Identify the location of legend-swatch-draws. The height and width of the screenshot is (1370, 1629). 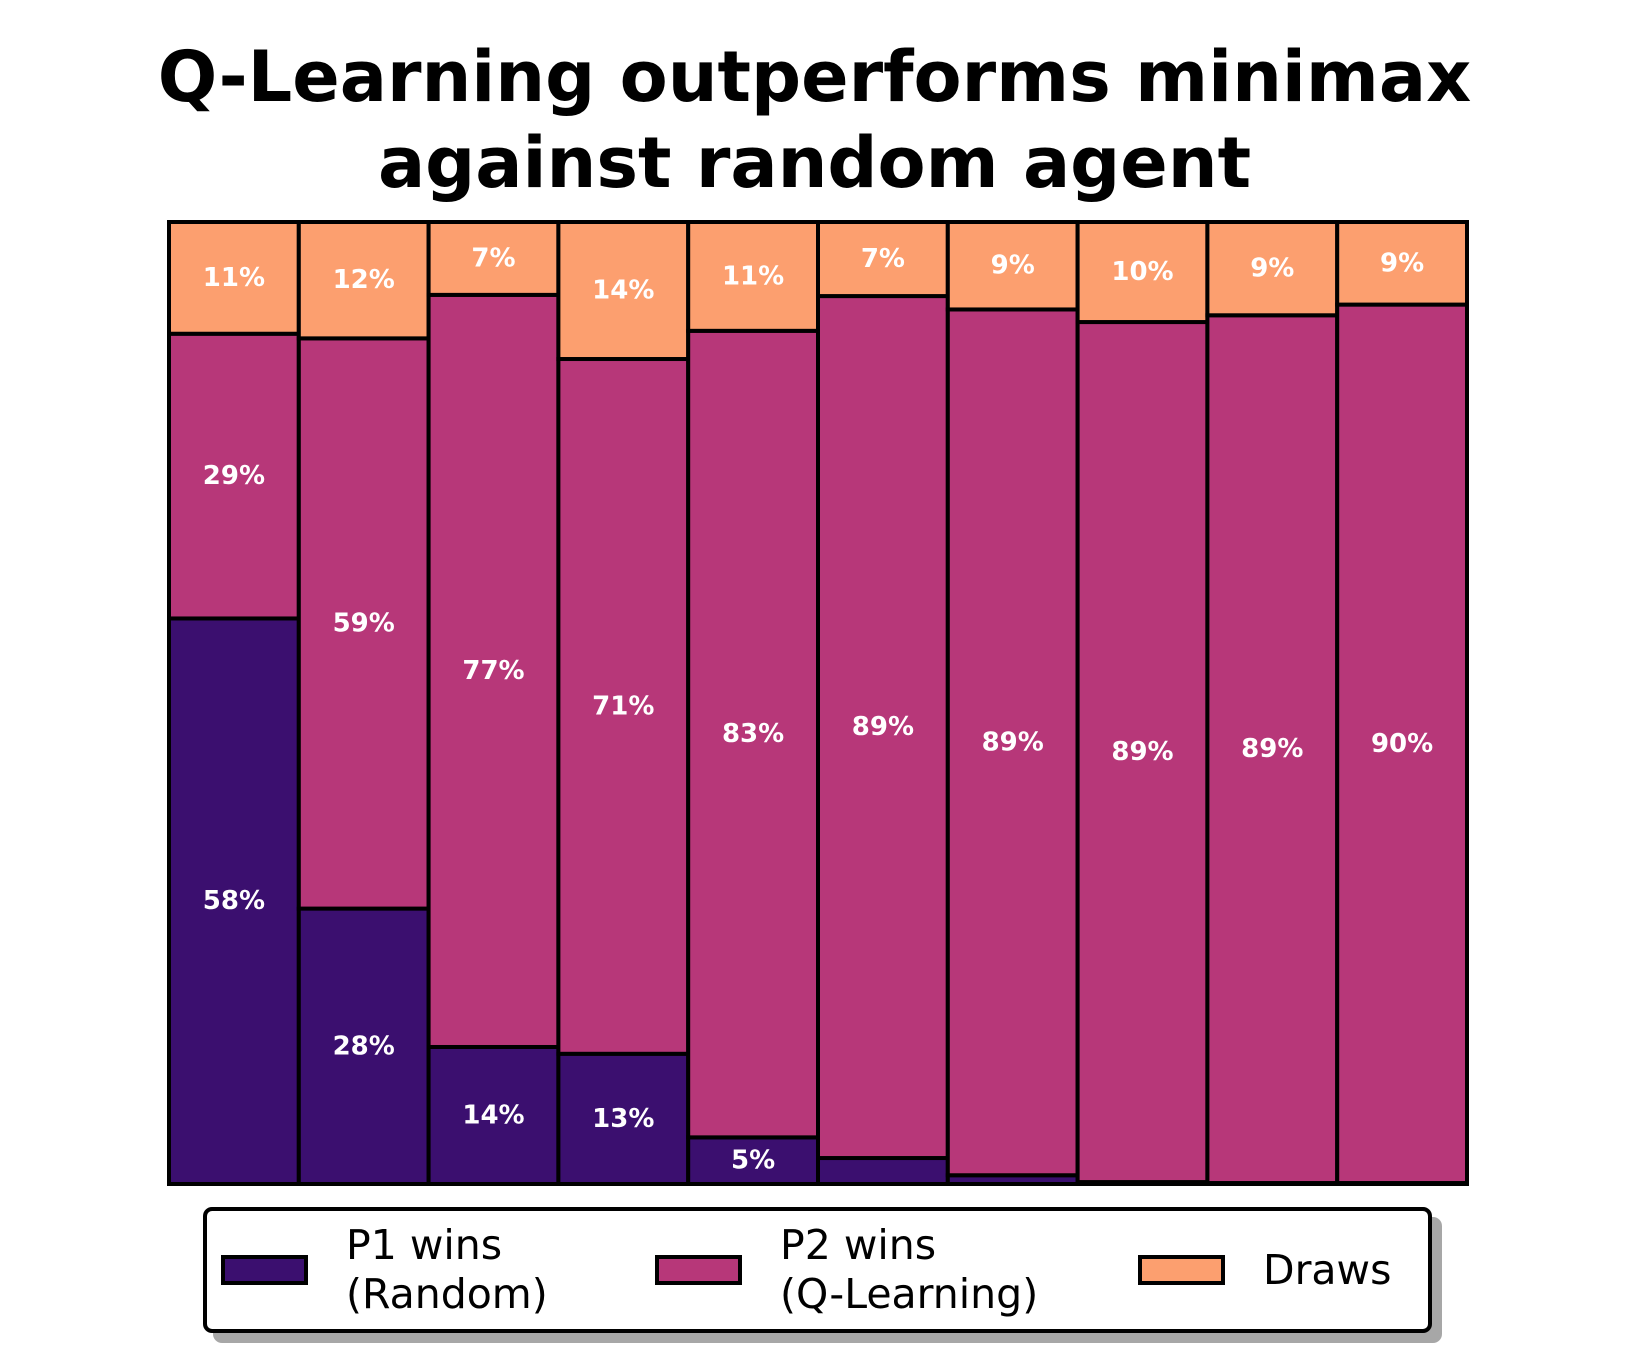
(1181, 1270).